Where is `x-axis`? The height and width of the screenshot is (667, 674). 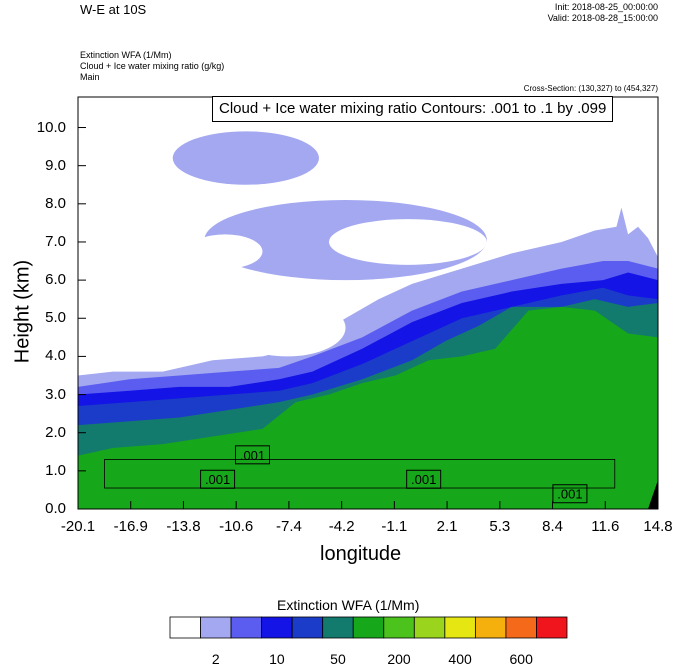 x-axis is located at coordinates (368, 505).